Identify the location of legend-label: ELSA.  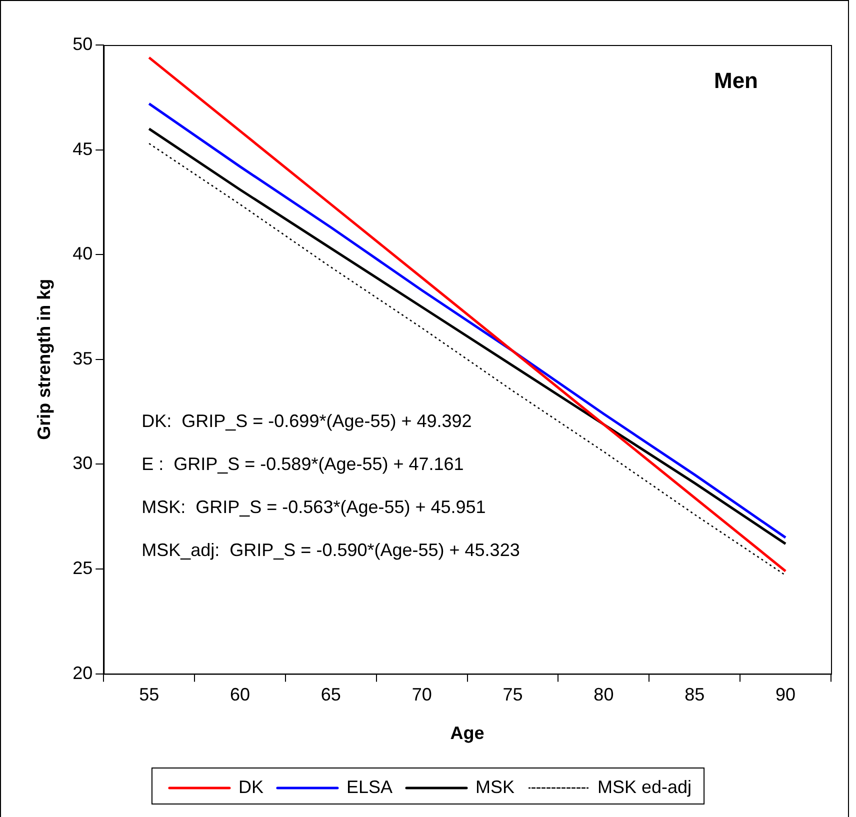
(369, 786).